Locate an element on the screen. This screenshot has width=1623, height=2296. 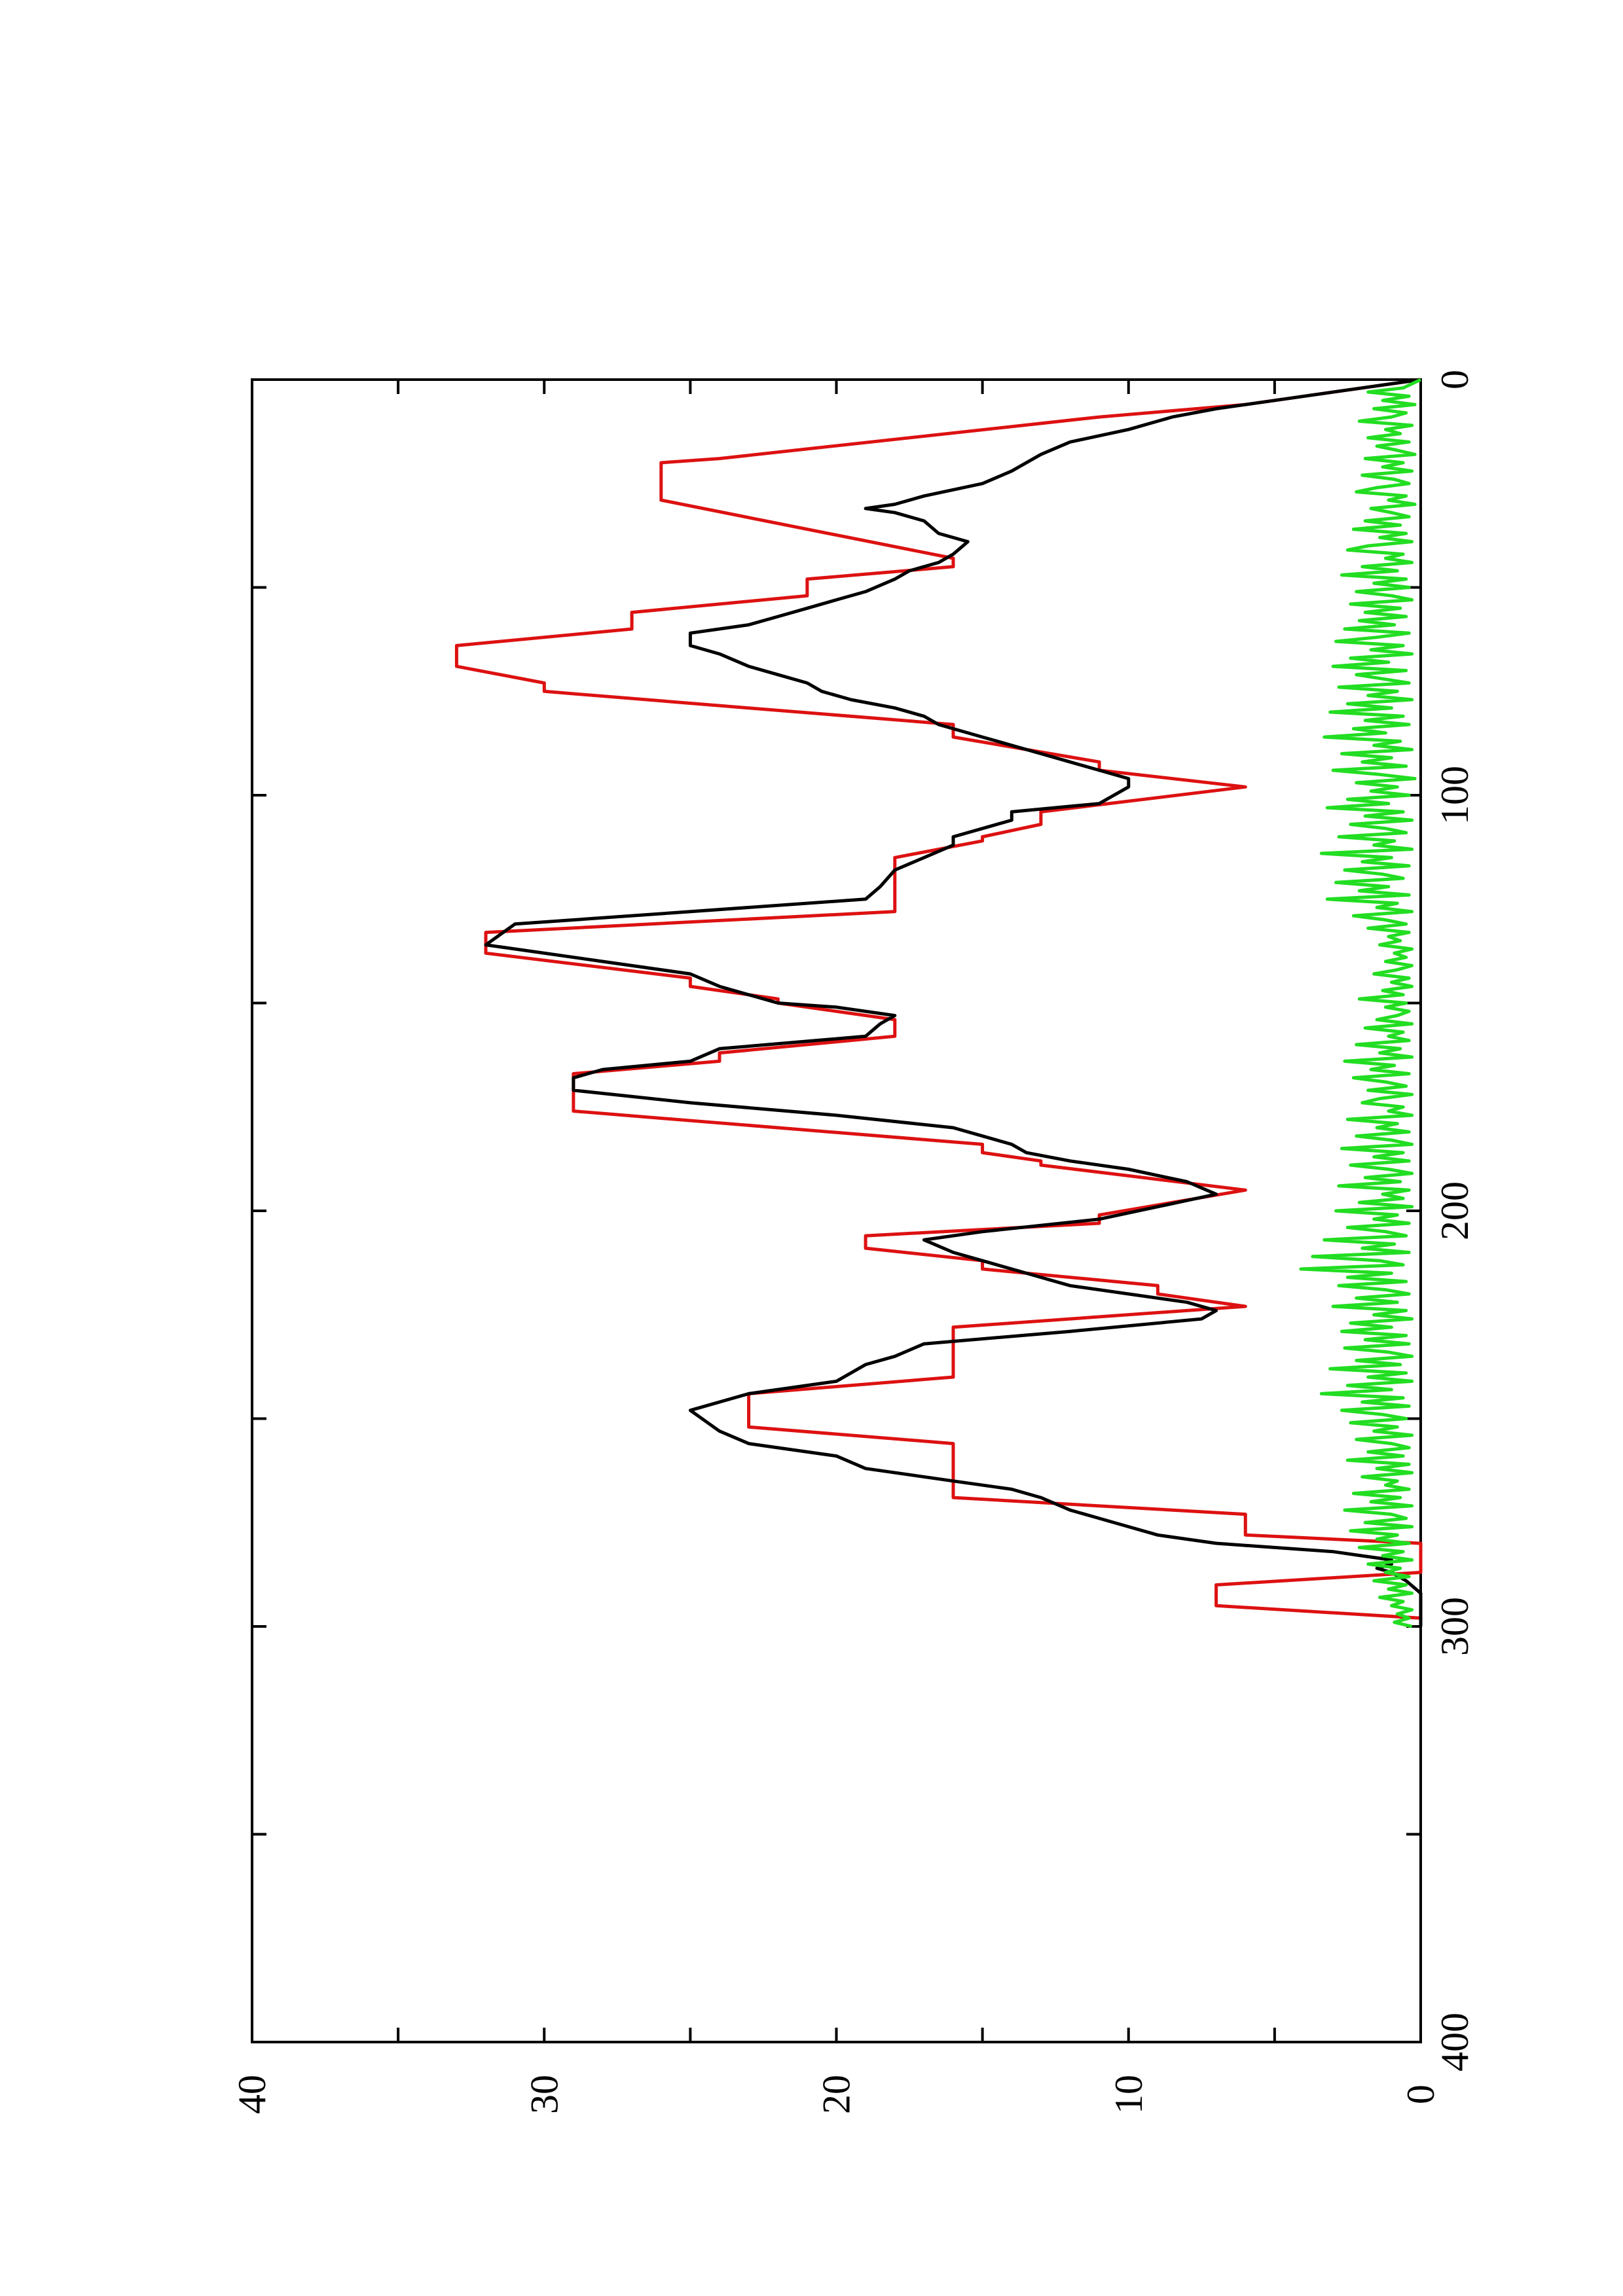
y-tick-label: 0 is located at coordinates (1420, 2094).